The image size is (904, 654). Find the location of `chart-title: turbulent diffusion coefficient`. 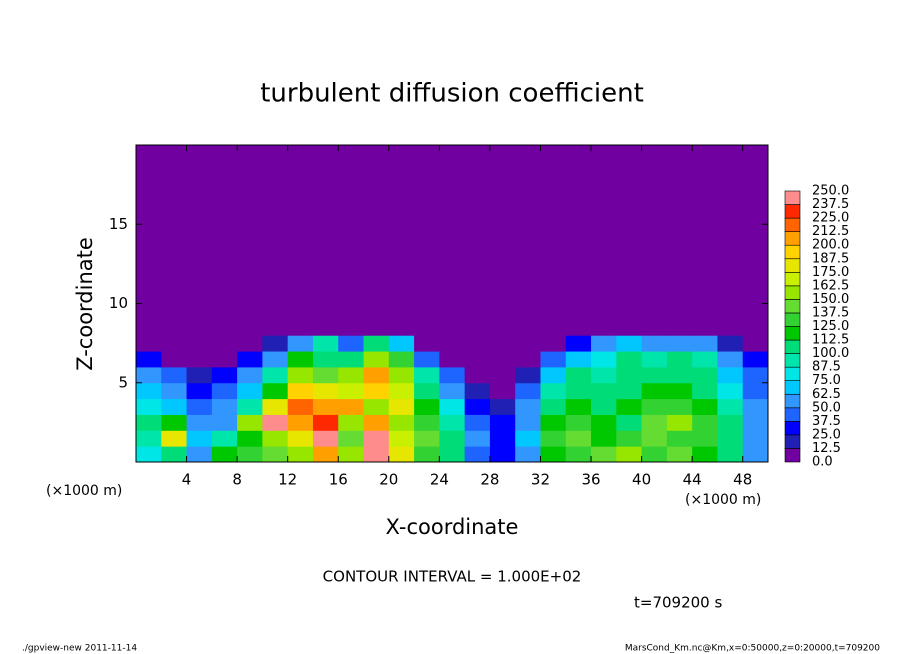

chart-title: turbulent diffusion coefficient is located at coordinates (452, 94).